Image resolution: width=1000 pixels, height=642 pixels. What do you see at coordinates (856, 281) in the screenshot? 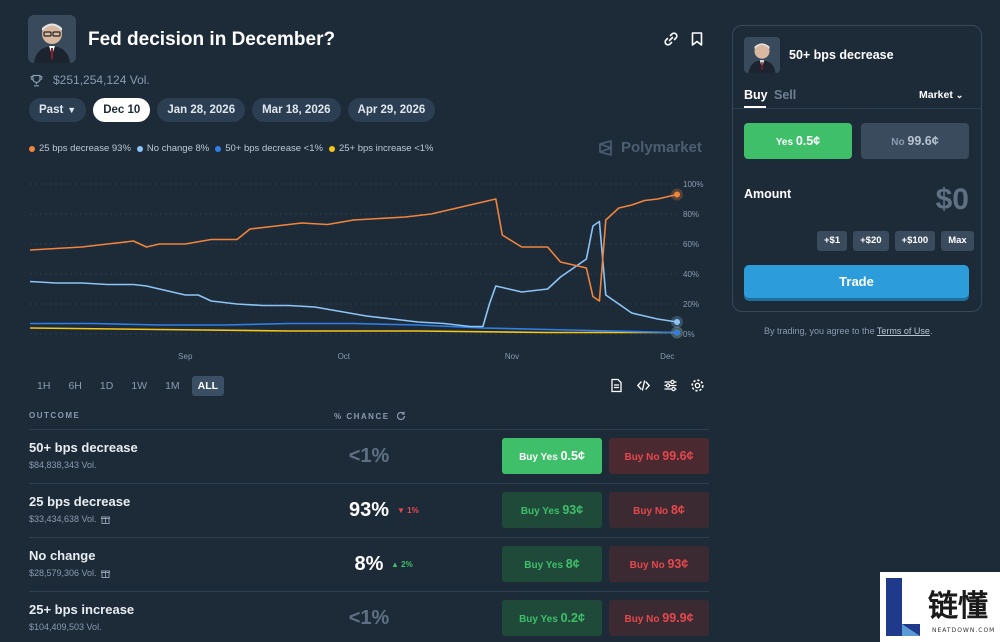
I see `trade-button: Trade` at bounding box center [856, 281].